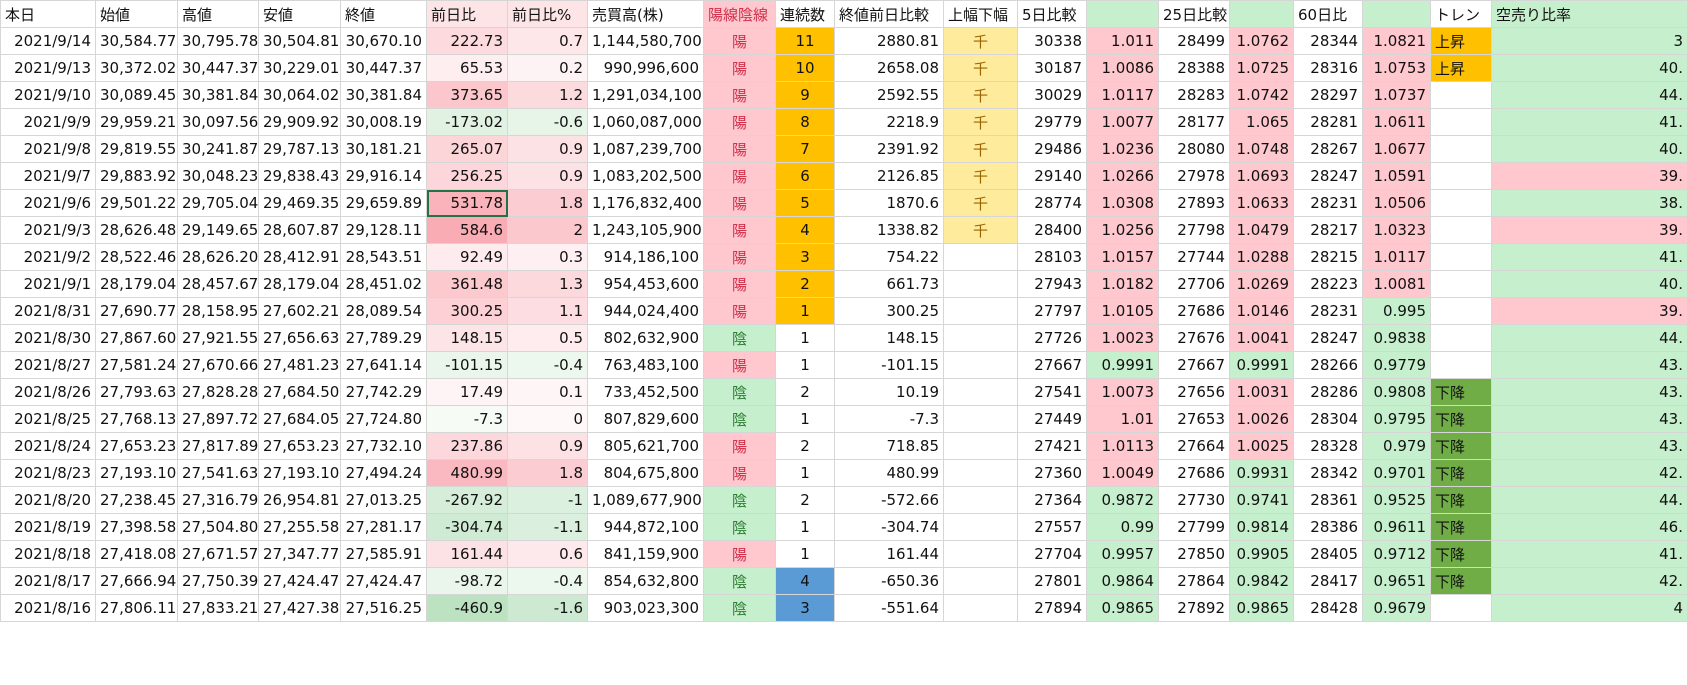 The image size is (1687, 685). I want to click on cell: 27850, so click(1194, 554).